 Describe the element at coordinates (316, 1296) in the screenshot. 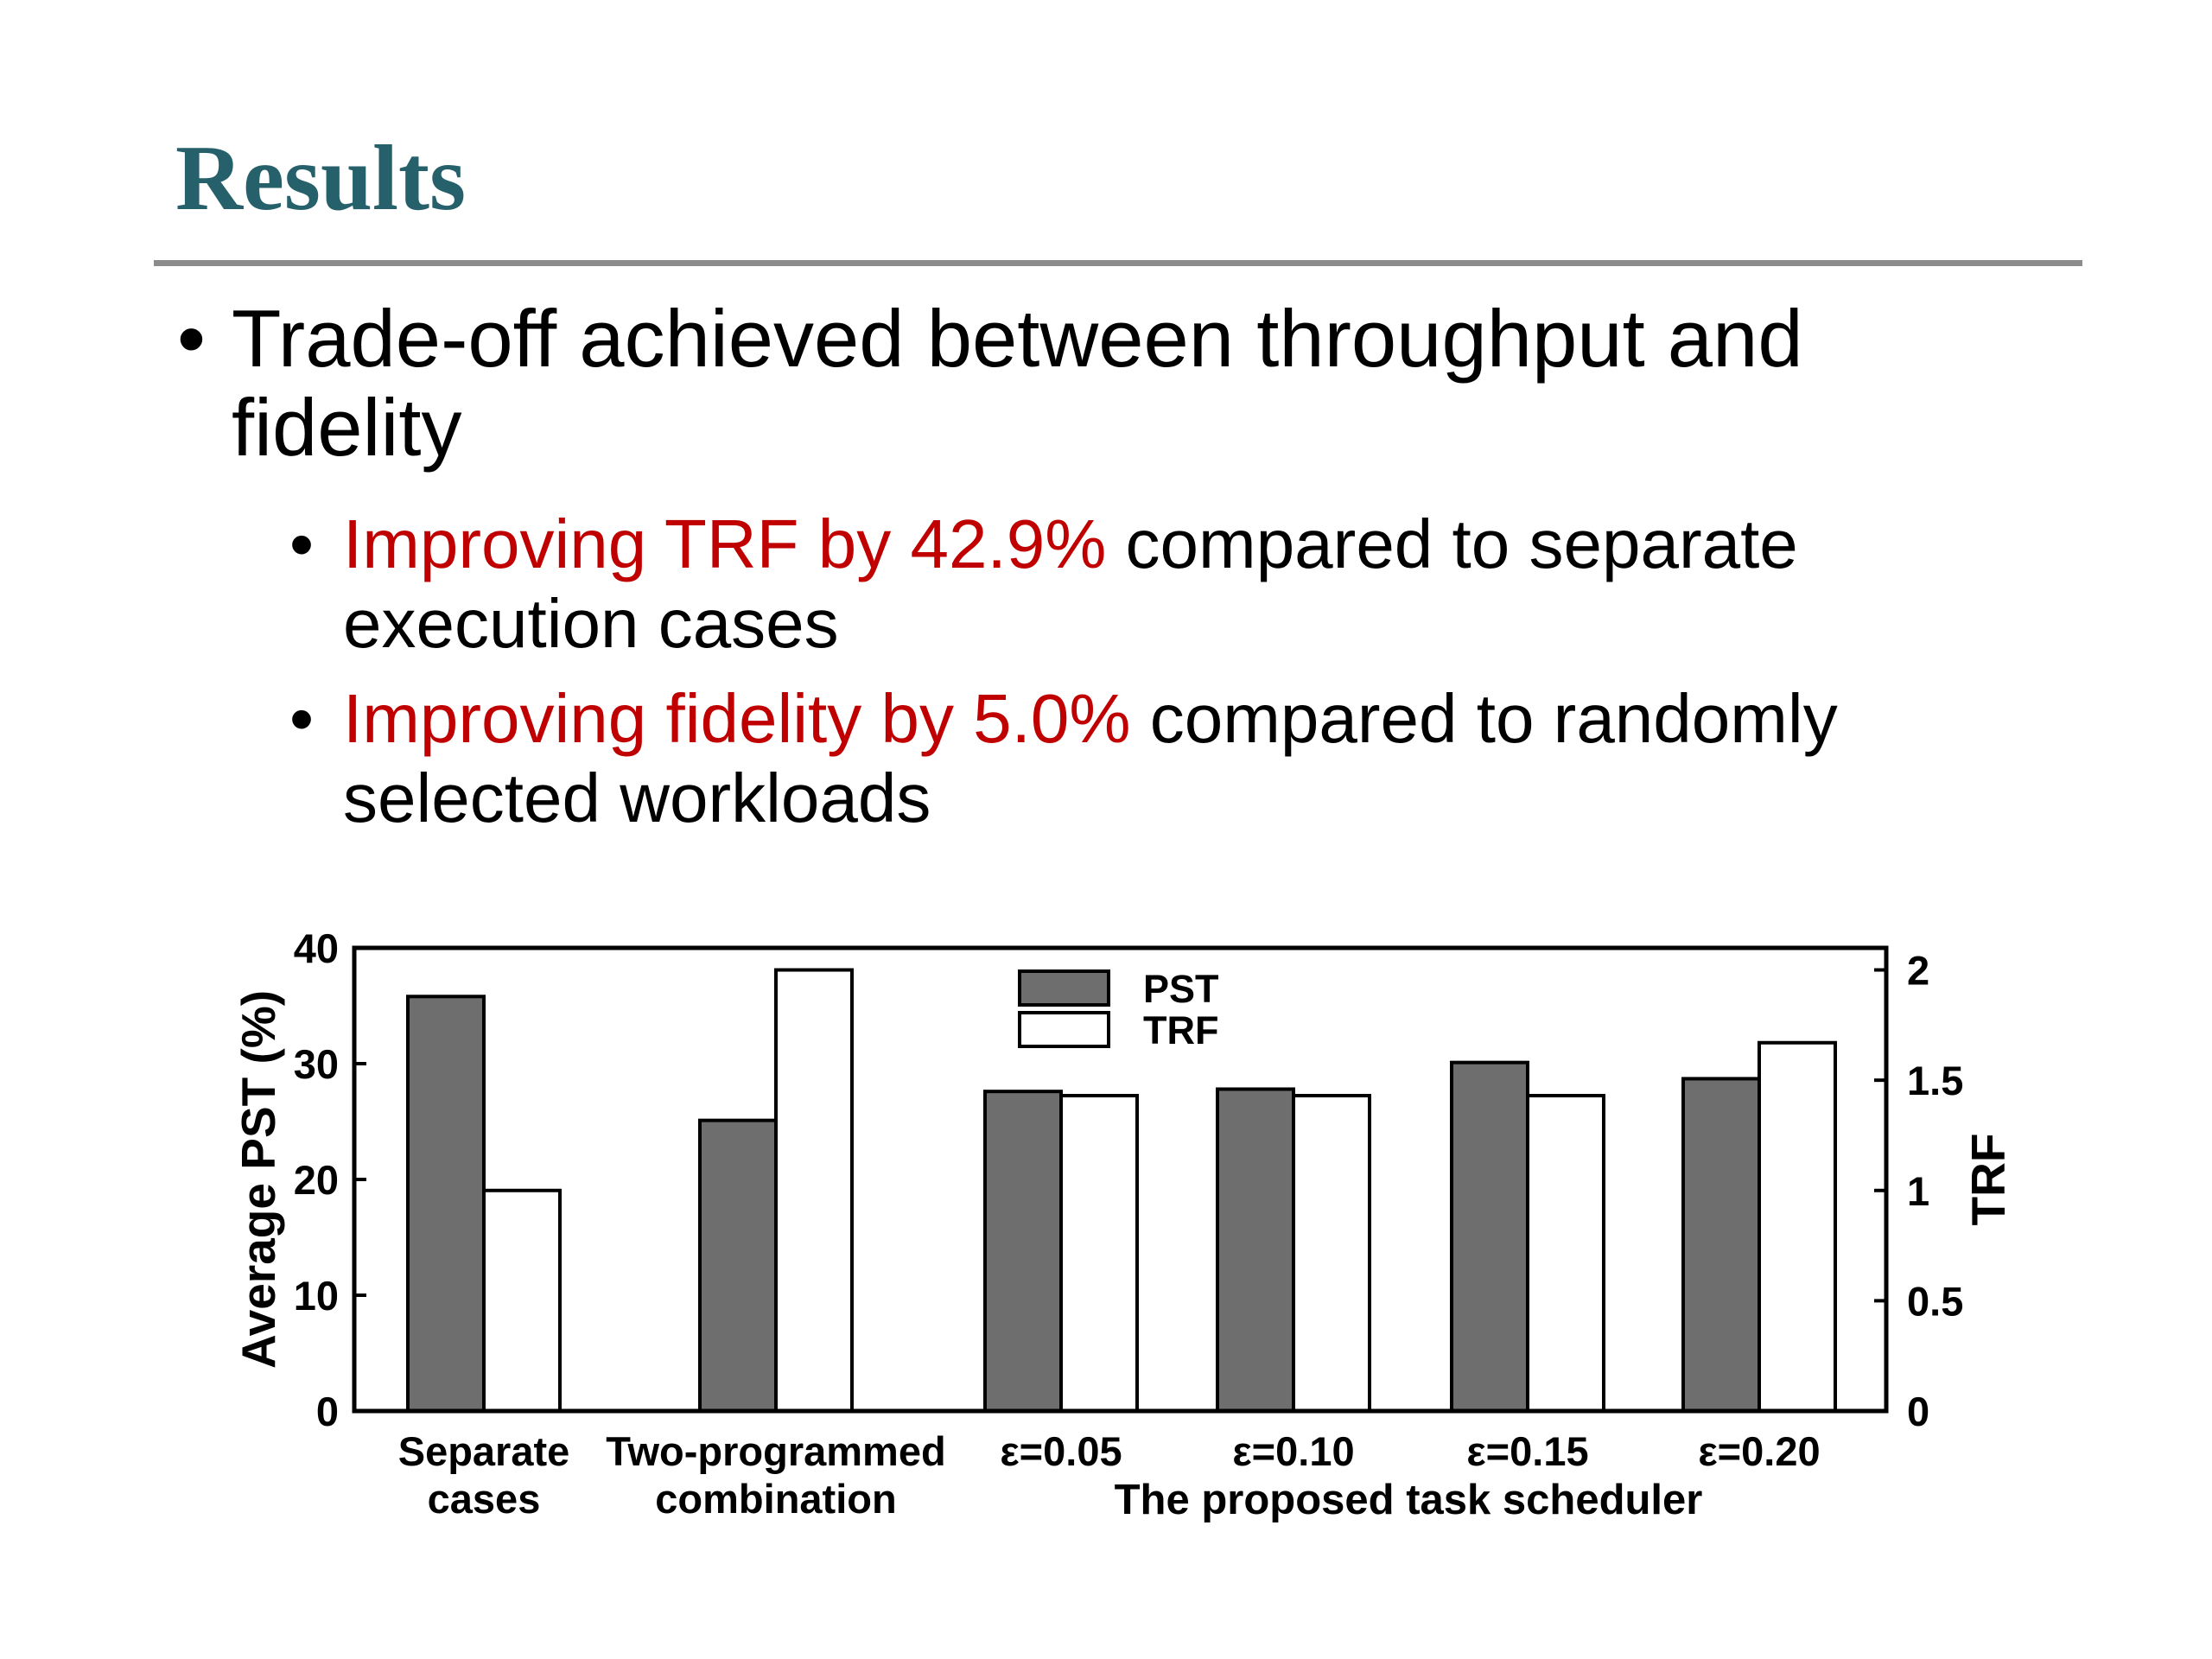

I see `y-left-tick-label: 10` at that location.